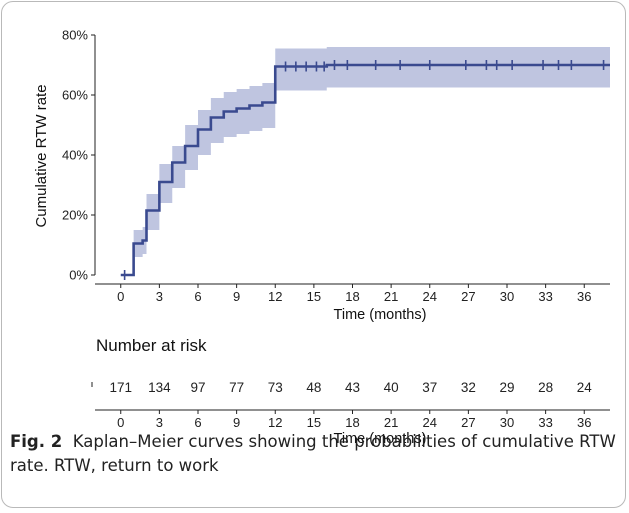  Describe the element at coordinates (75, 35) in the screenshot. I see `y-tick-label: 80%` at that location.